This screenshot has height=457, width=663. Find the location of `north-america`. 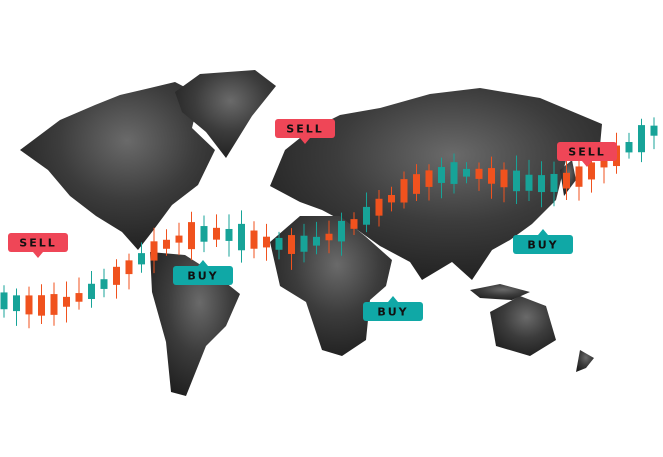

north-america is located at coordinates (117, 166).